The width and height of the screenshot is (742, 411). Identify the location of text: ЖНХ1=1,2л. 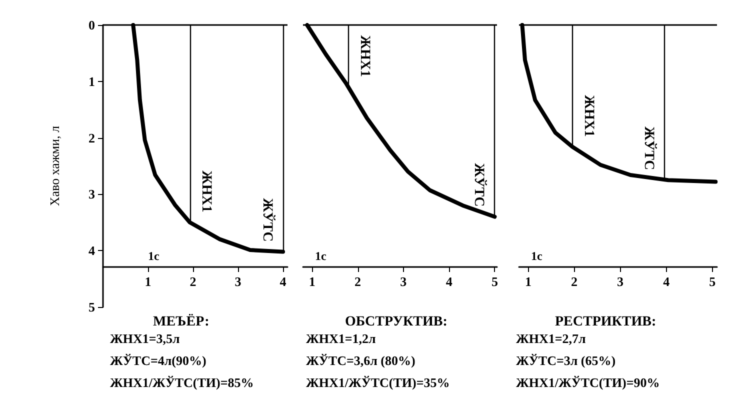
(341, 338).